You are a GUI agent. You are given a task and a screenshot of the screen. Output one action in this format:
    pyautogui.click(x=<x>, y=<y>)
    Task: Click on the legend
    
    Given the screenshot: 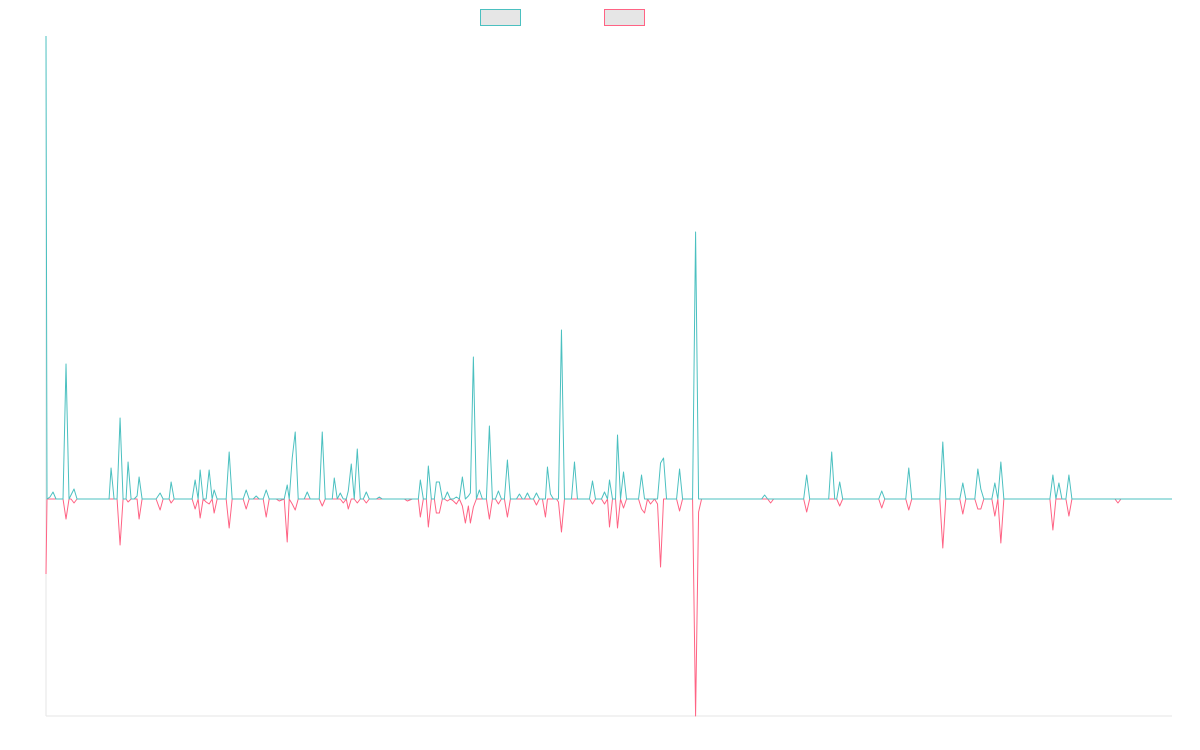 What is the action you would take?
    pyautogui.click(x=562, y=17)
    